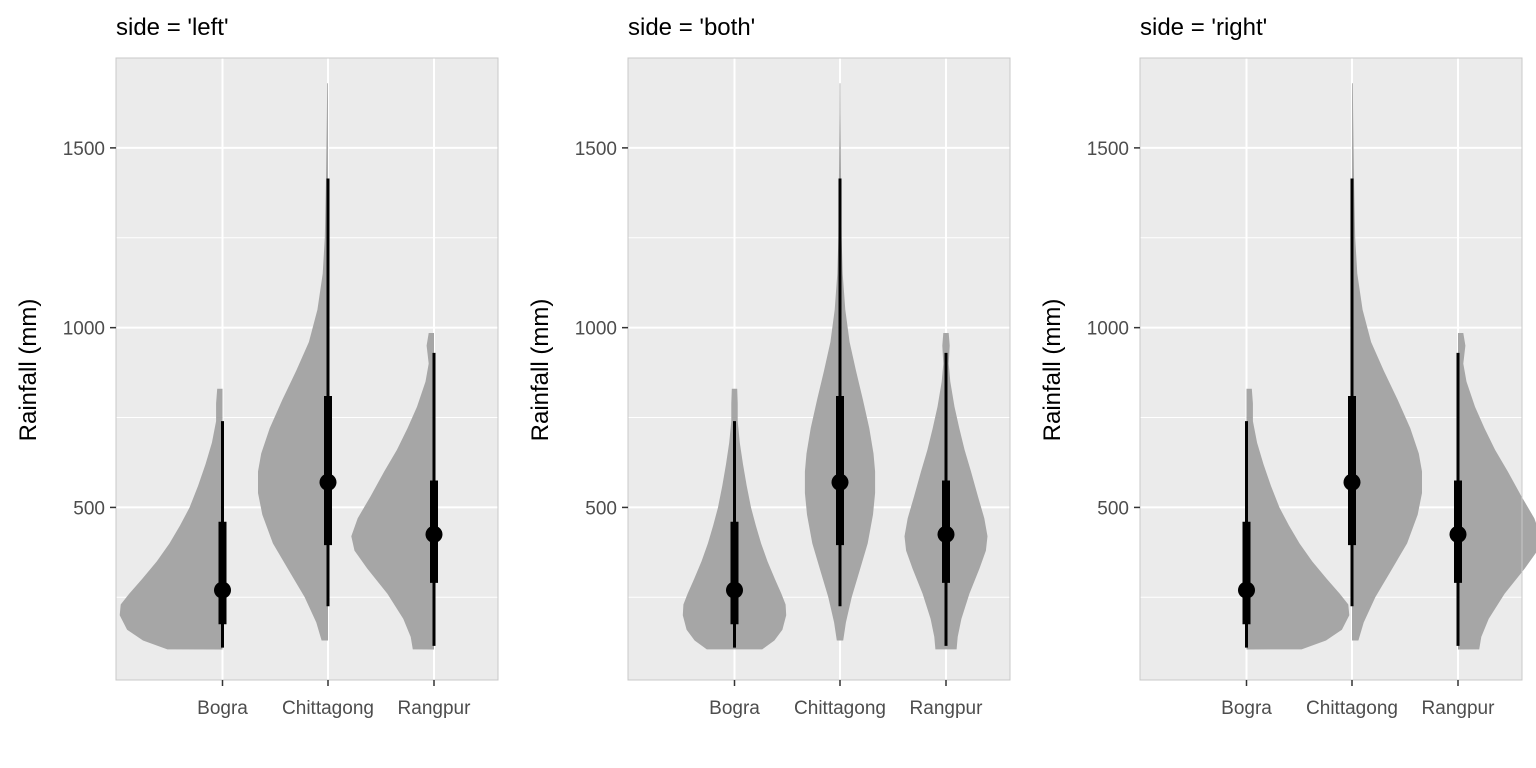 This screenshot has width=1536, height=768. Describe the element at coordinates (1203, 27) in the screenshot. I see `panel-title: side = 'right'` at that location.